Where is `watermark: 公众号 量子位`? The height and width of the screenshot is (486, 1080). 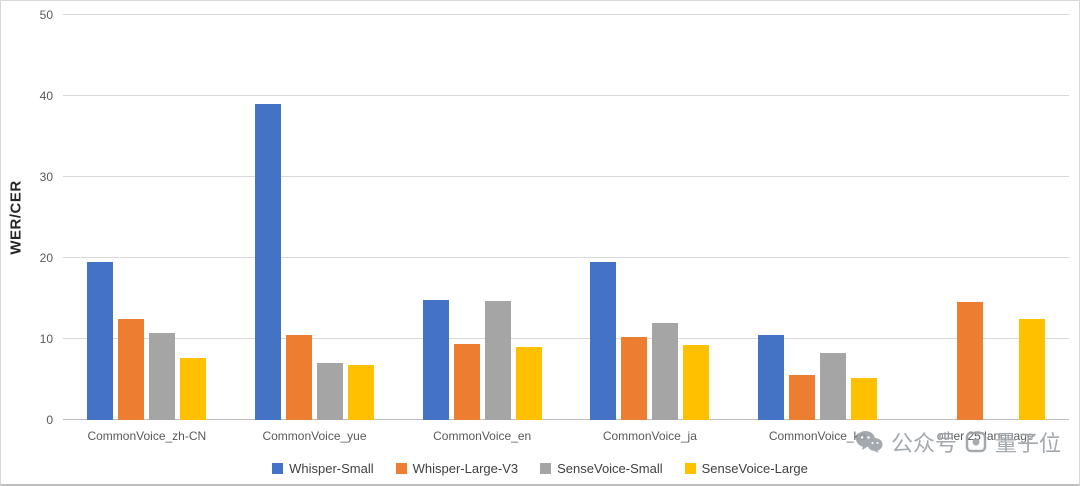 watermark: 公众号 量子位 is located at coordinates (958, 442).